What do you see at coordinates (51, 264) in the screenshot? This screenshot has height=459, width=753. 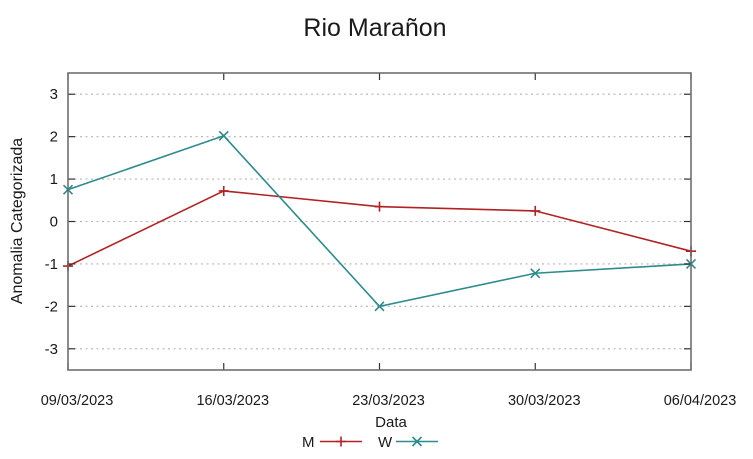 I see `y-tick-label: -1` at bounding box center [51, 264].